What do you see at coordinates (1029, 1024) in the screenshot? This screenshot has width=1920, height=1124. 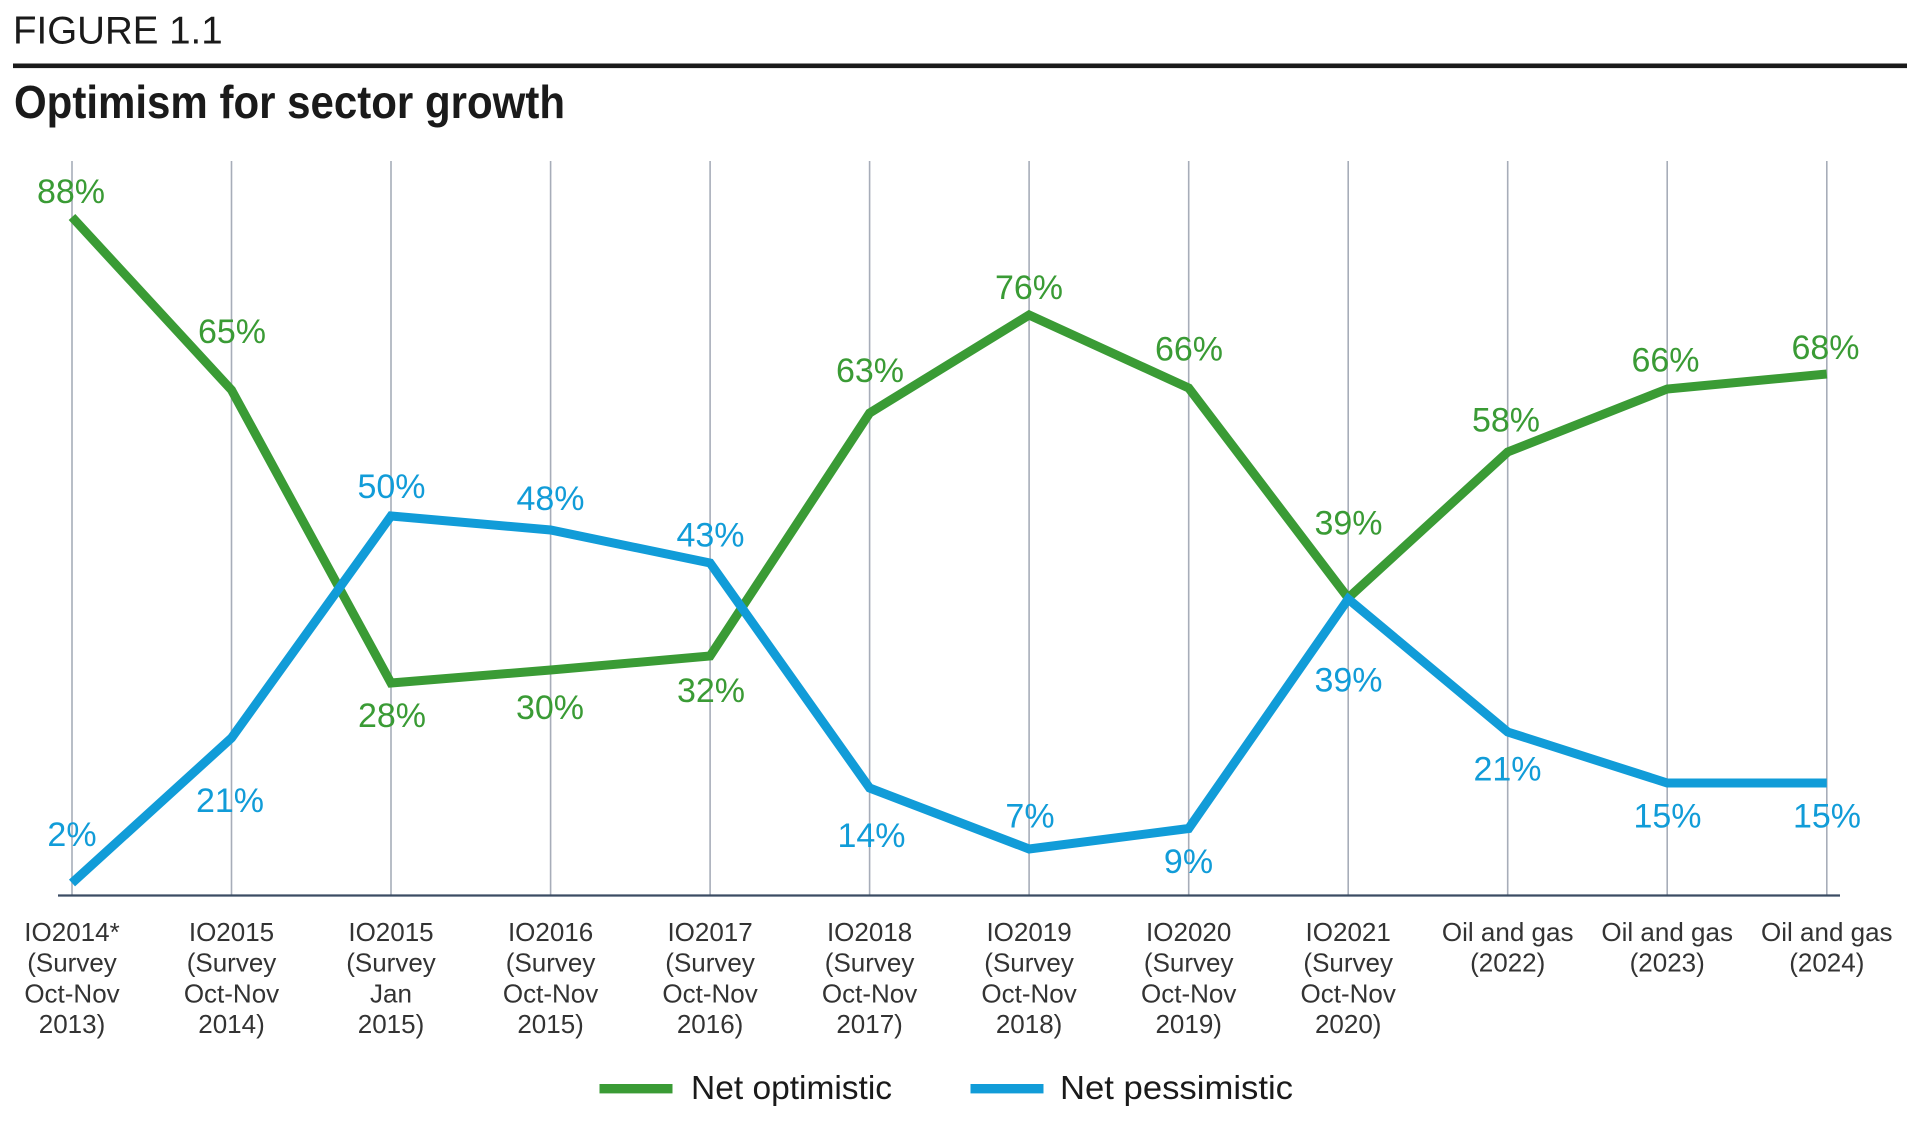 I see `svg-text: 2018)` at bounding box center [1029, 1024].